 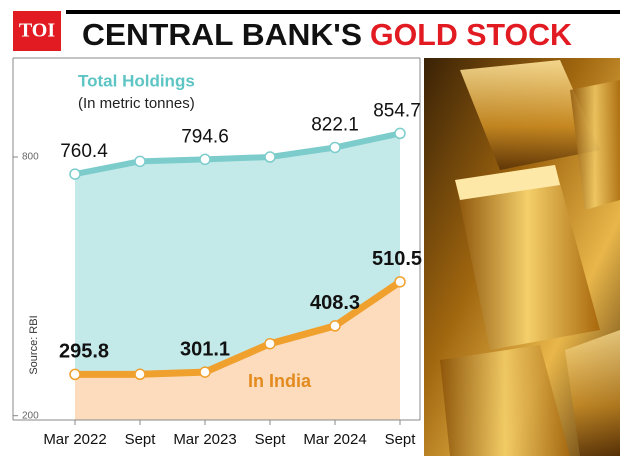 What do you see at coordinates (205, 349) in the screenshot?
I see `value-label: 301.1` at bounding box center [205, 349].